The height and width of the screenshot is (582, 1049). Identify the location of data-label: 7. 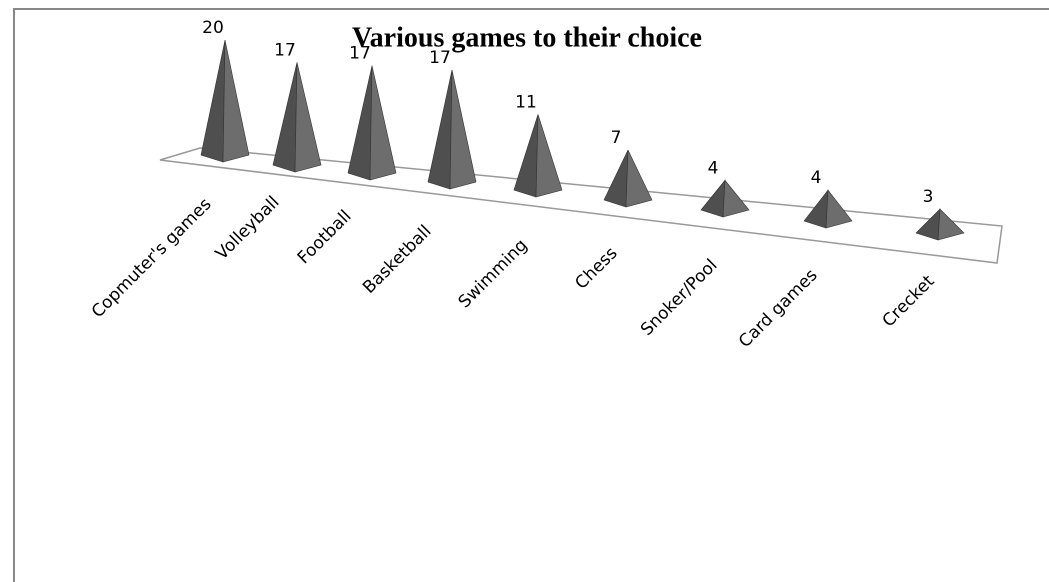
(616, 138).